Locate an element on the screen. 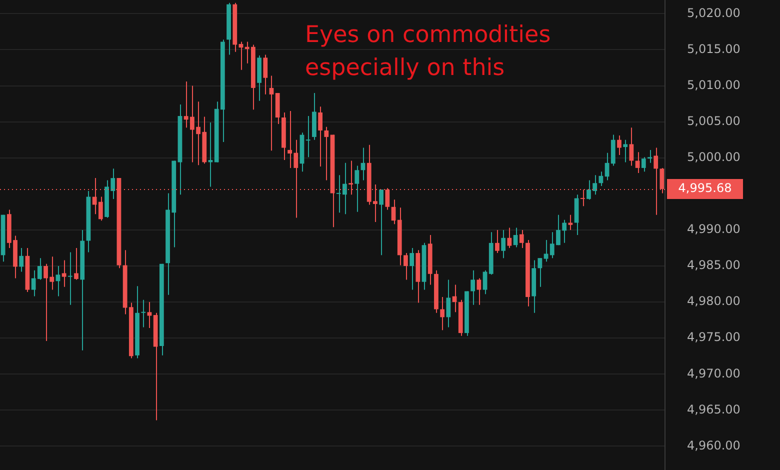 The width and height of the screenshot is (780, 470). y-tick-label: 4,975.00 is located at coordinates (713, 337).